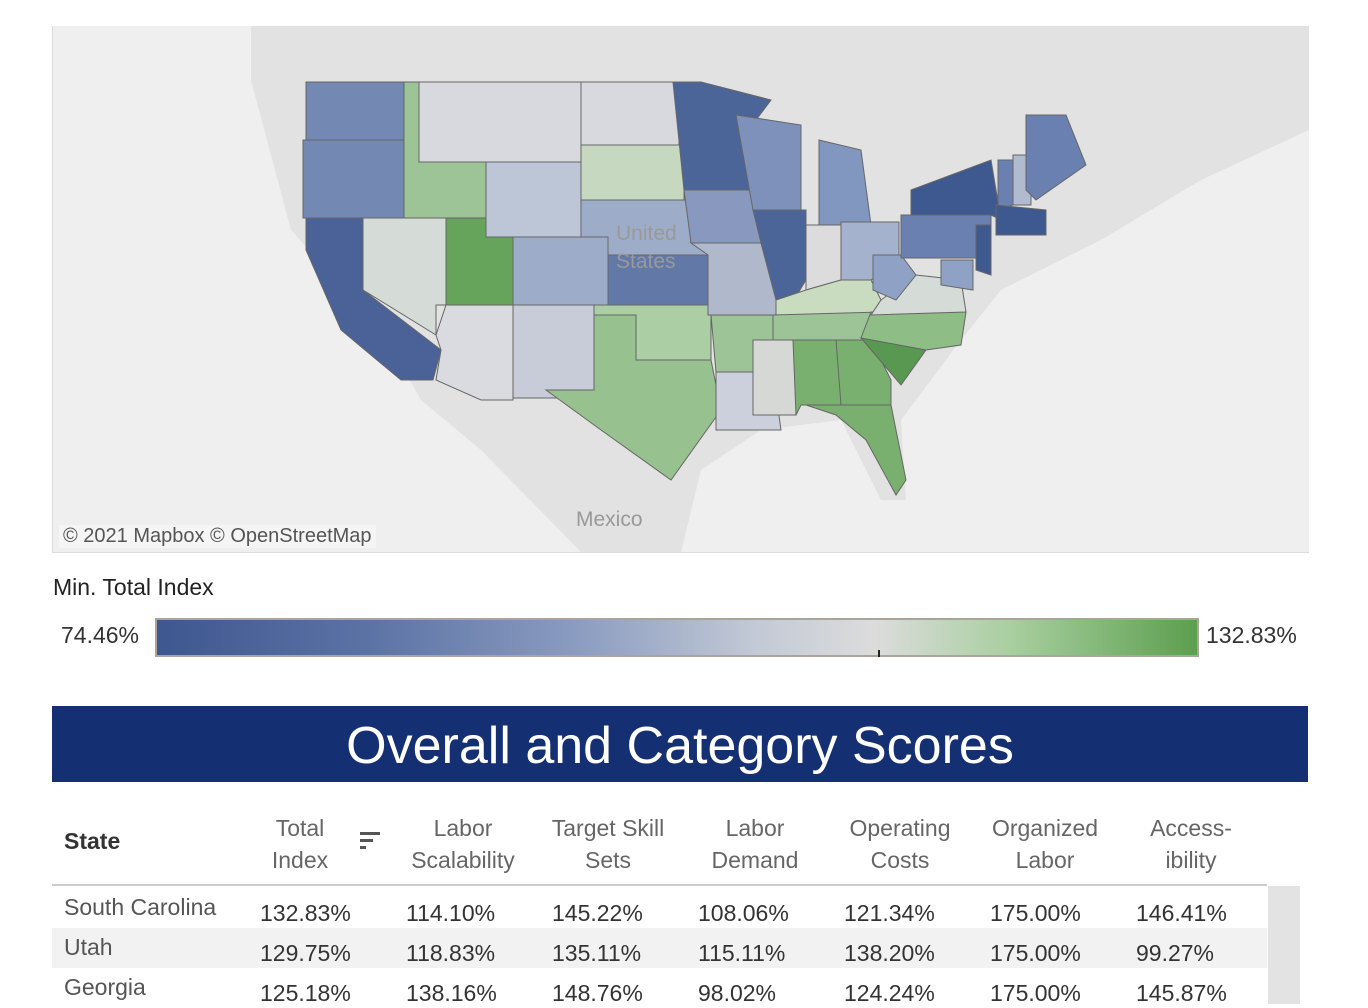 Image resolution: width=1368 pixels, height=1008 pixels. I want to click on state-nm, so click(553, 351).